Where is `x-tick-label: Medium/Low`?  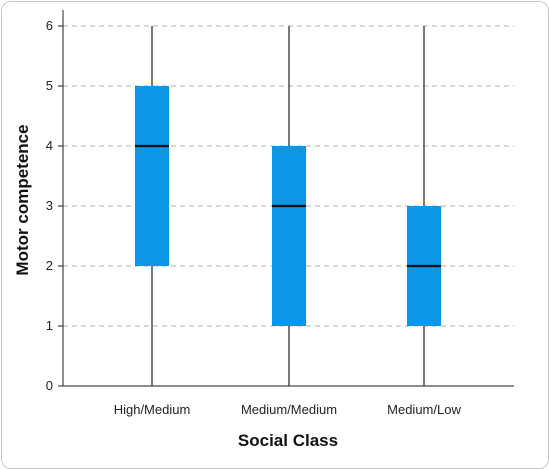 x-tick-label: Medium/Low is located at coordinates (424, 409).